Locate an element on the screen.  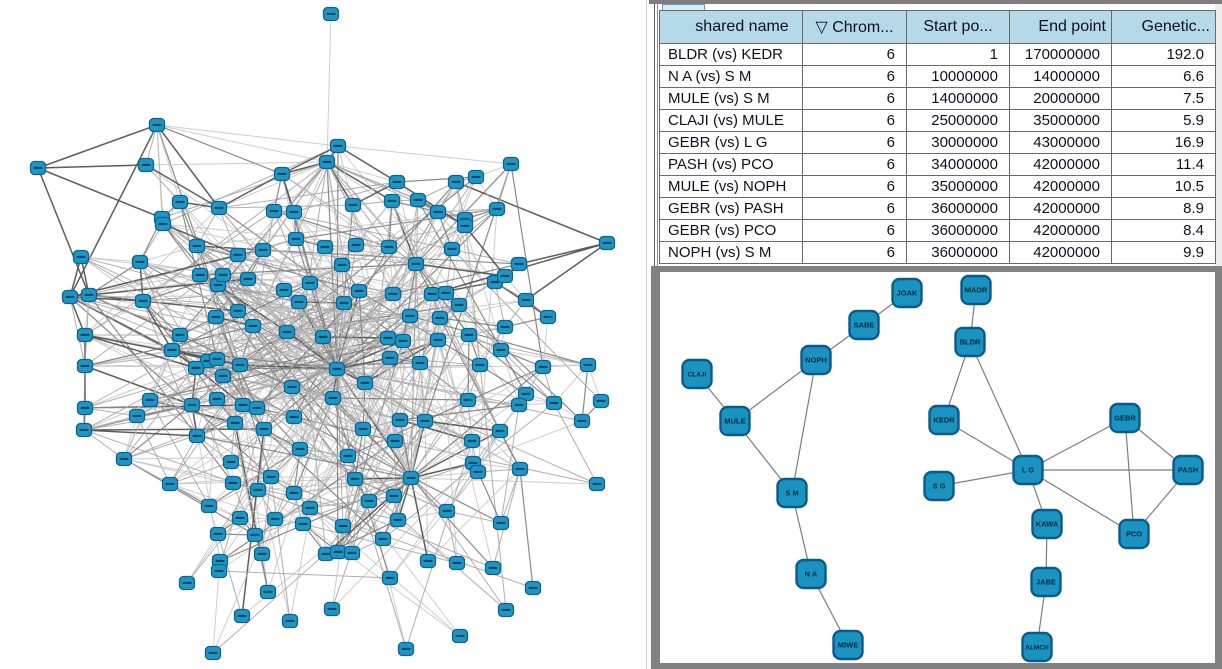
svg-text: KEDR is located at coordinates (944, 420).